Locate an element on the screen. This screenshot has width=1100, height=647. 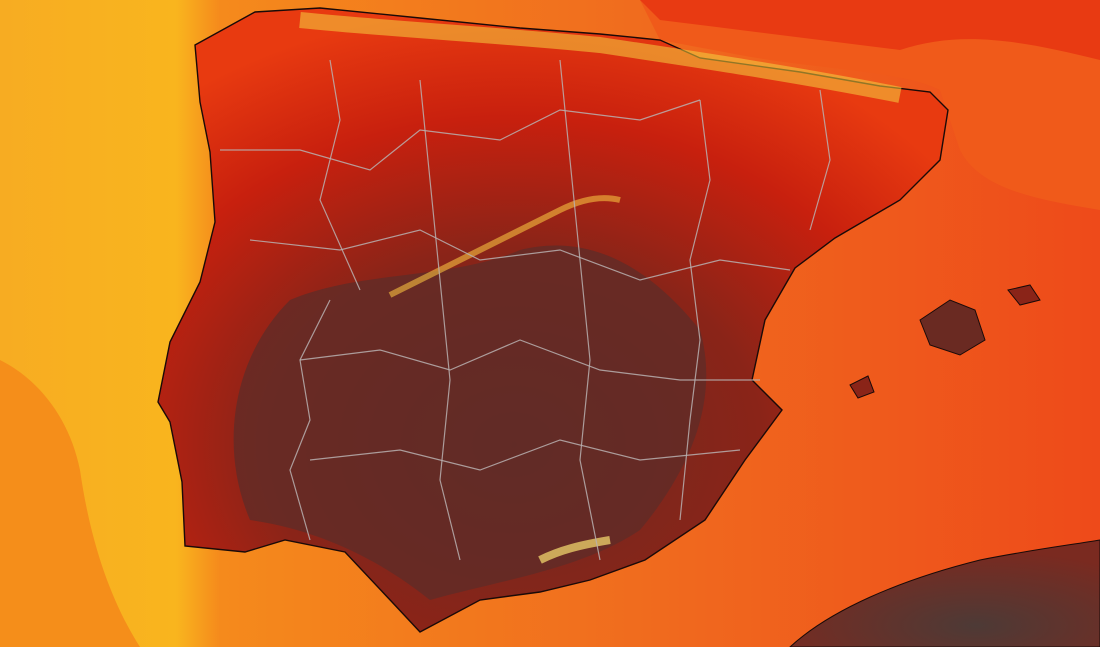
france-land is located at coordinates (870, 30).